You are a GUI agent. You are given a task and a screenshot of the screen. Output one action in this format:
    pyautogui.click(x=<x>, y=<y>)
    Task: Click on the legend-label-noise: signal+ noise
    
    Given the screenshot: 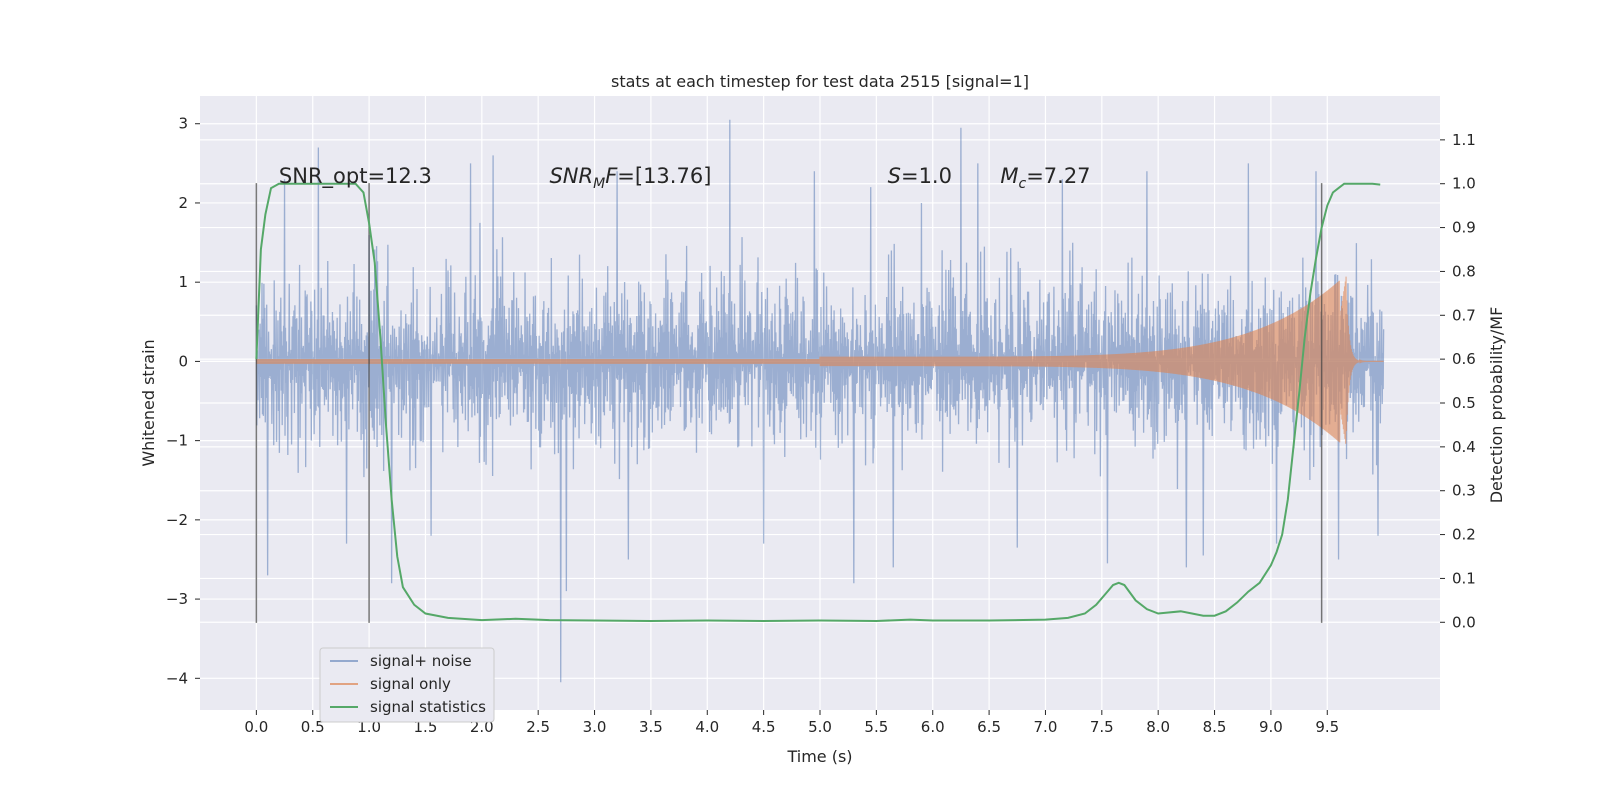 What is the action you would take?
    pyautogui.click(x=421, y=661)
    